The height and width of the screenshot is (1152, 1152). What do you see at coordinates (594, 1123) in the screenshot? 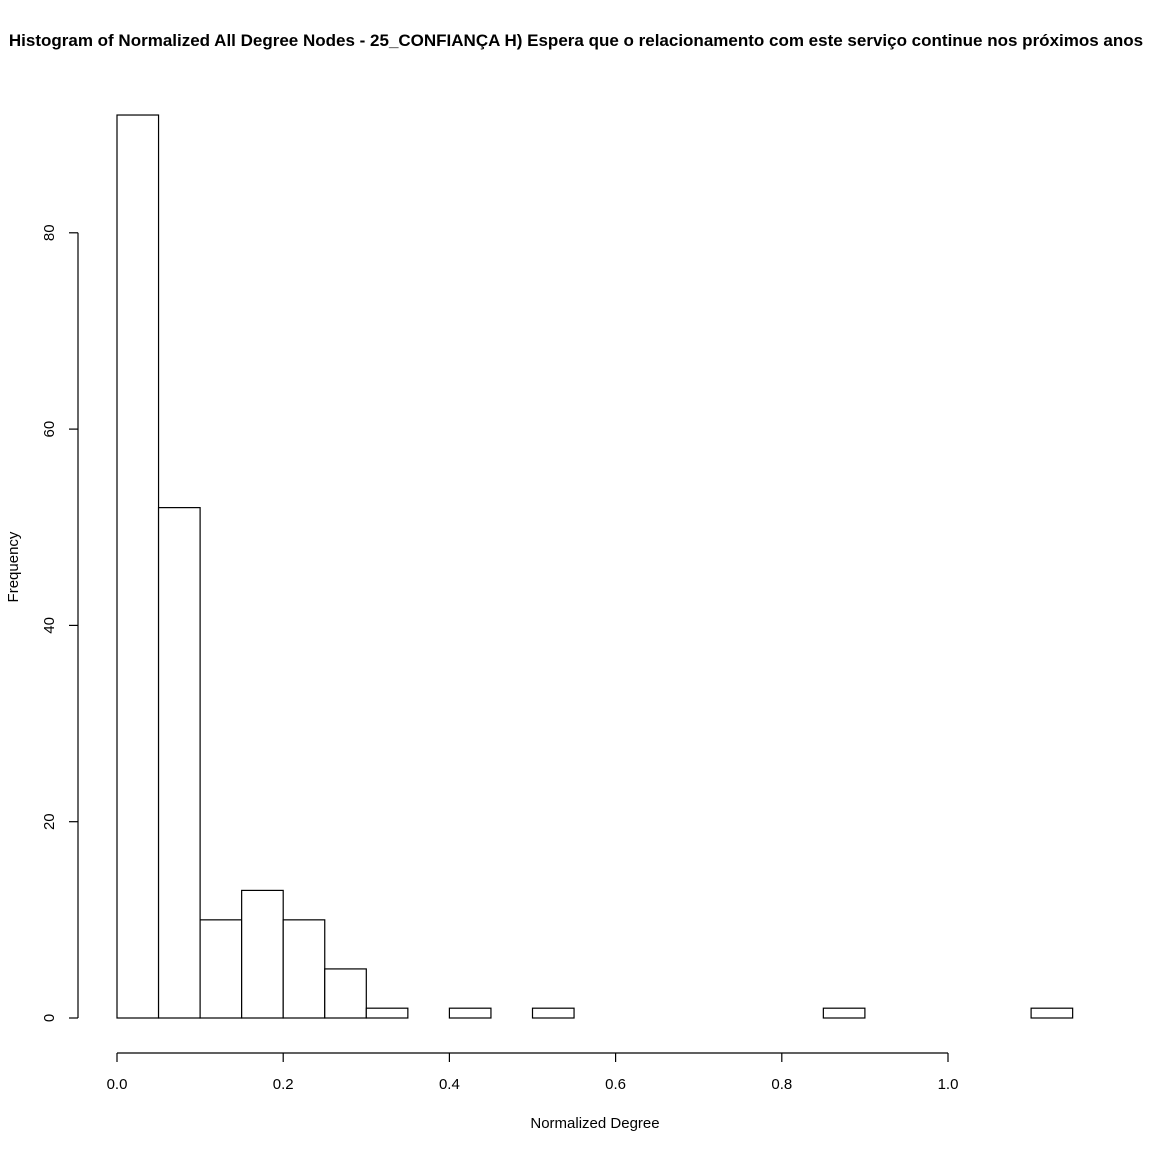
I see `x-axis-label: Normalized Degree` at bounding box center [594, 1123].